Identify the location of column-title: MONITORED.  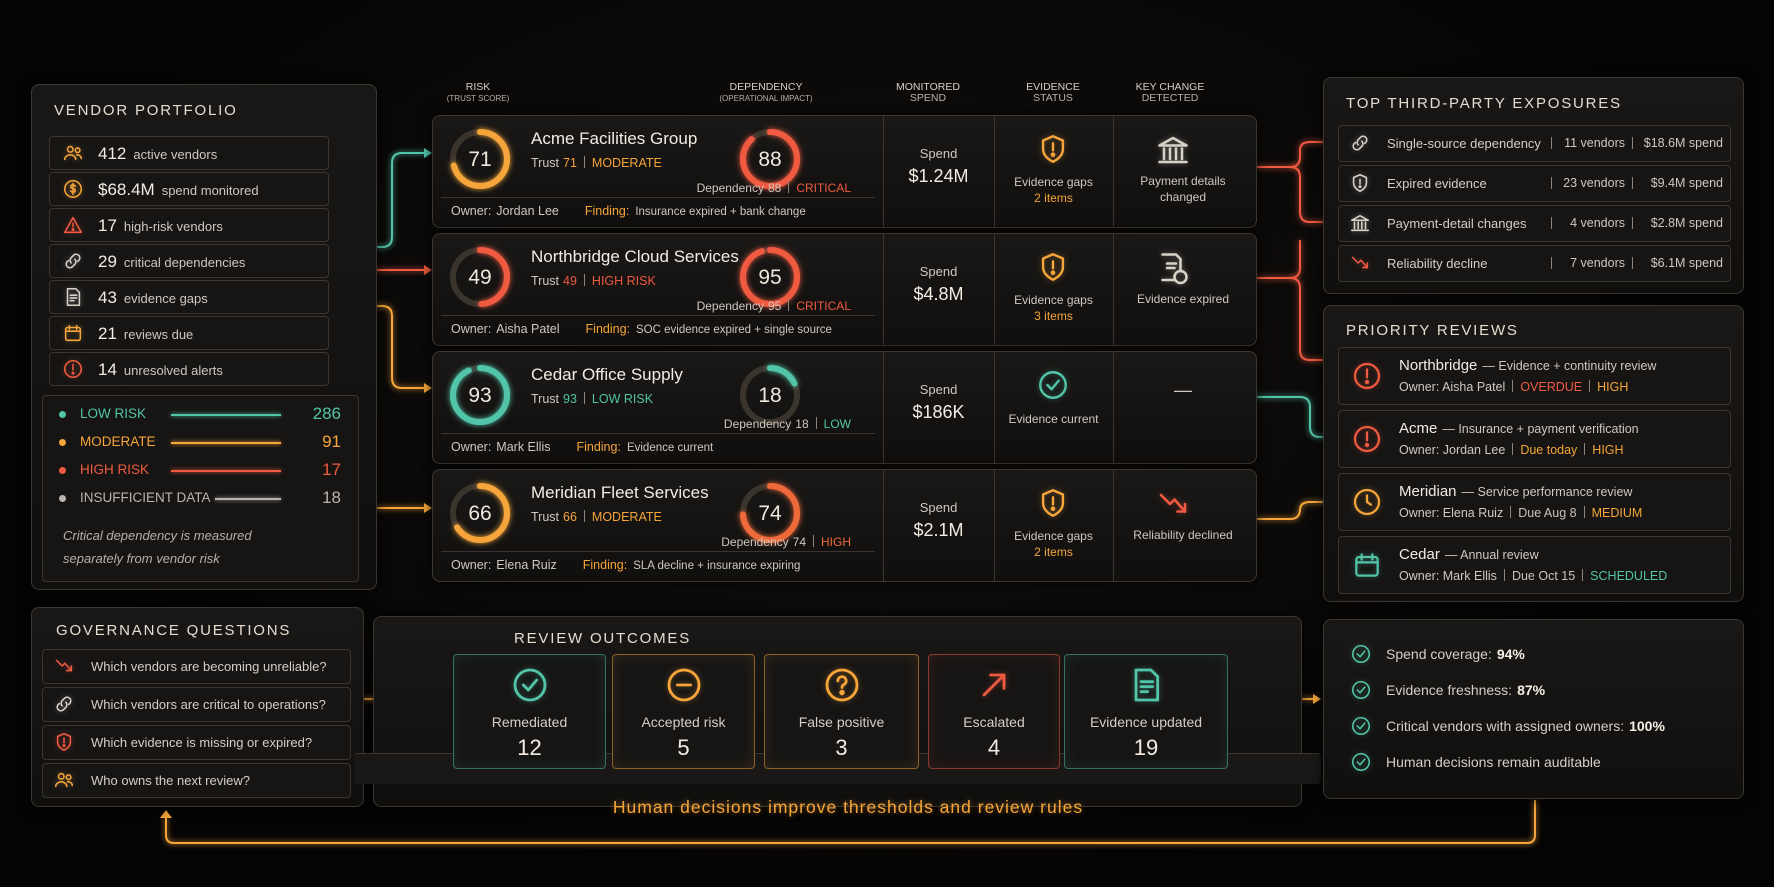
(928, 87).